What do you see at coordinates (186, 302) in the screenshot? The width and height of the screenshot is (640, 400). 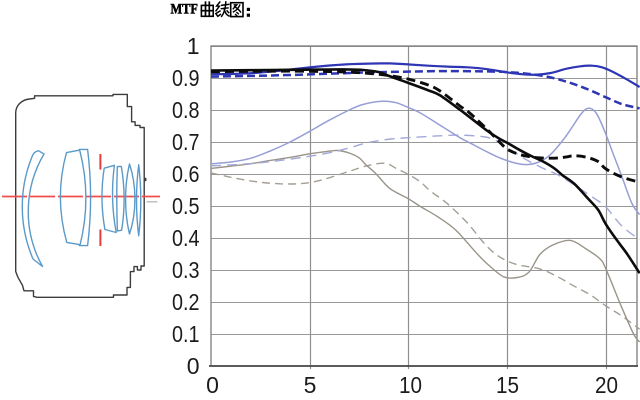 I see `svg-text: 0.2` at bounding box center [186, 302].